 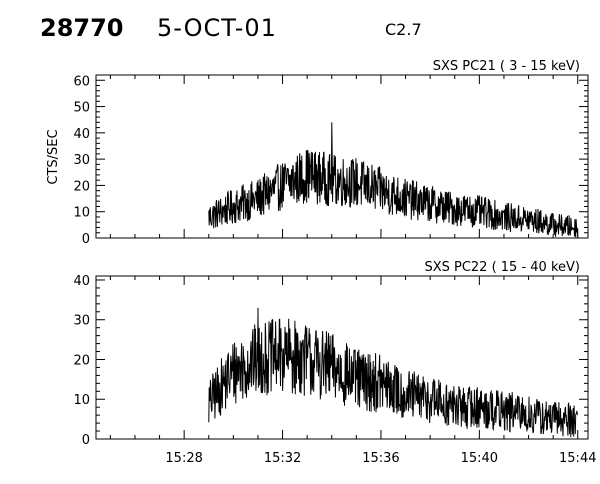 I want to click on flare-class: C2.7, so click(x=403, y=29).